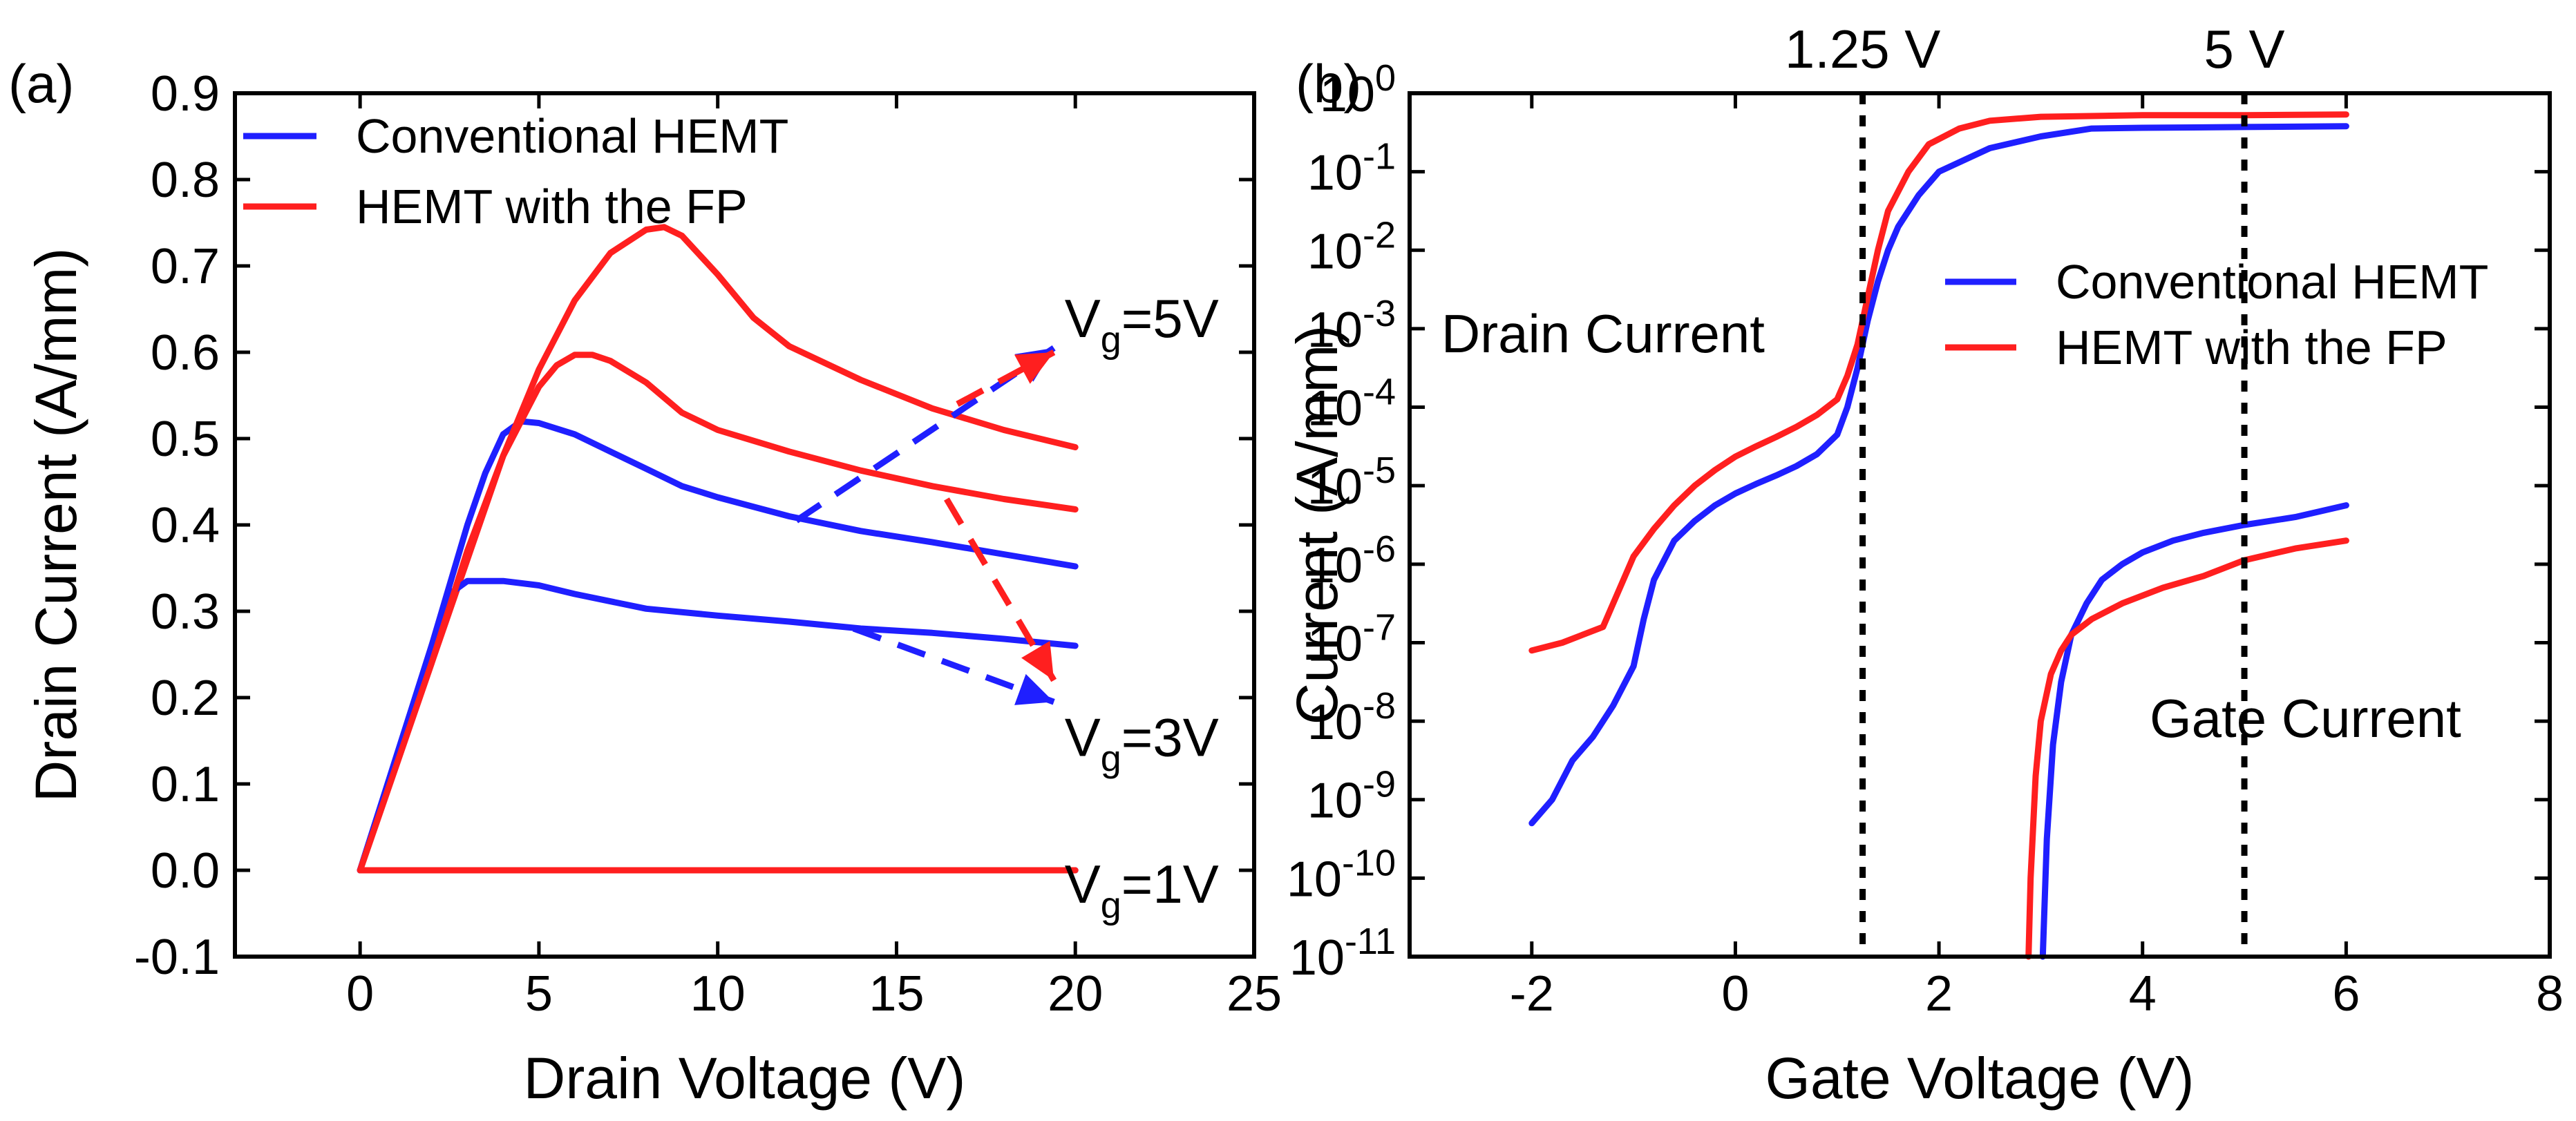 The image size is (2576, 1121). What do you see at coordinates (1379, 313) in the screenshot?
I see `y-tick-exponent: -3` at bounding box center [1379, 313].